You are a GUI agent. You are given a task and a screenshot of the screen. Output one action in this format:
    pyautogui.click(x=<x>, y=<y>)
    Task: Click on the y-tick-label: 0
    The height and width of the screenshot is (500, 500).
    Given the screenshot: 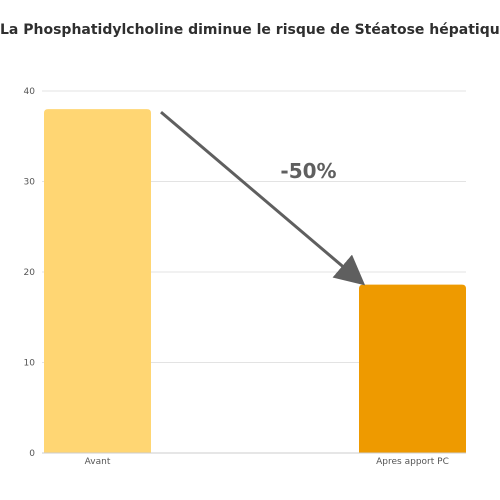 What is the action you would take?
    pyautogui.click(x=32, y=454)
    